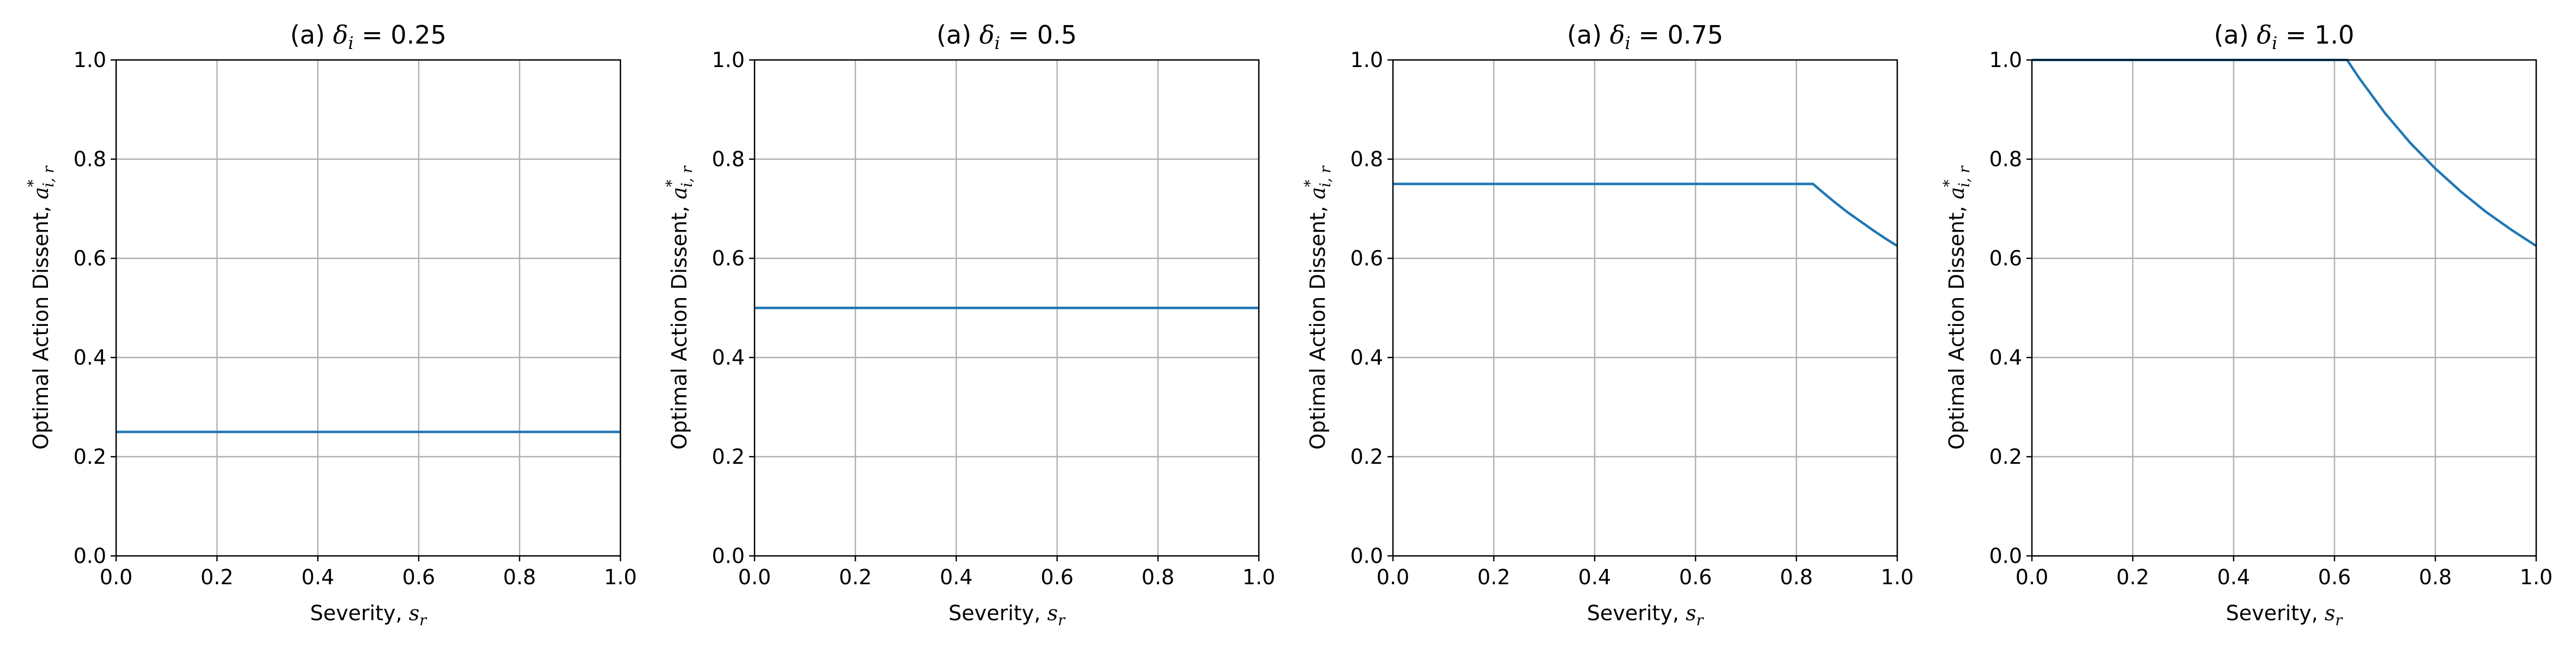  I want to click on panel-title: (a) δi = 0.25, so click(368, 37).